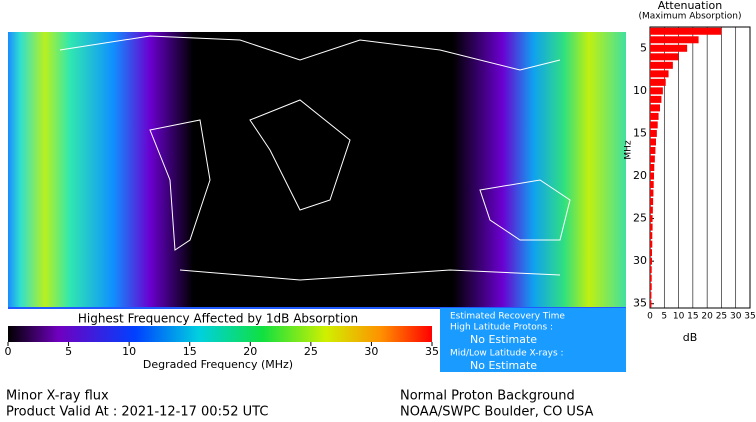 The height and width of the screenshot is (422, 756). Describe the element at coordinates (690, 6) in the screenshot. I see `chart-title: Attenuation` at that location.